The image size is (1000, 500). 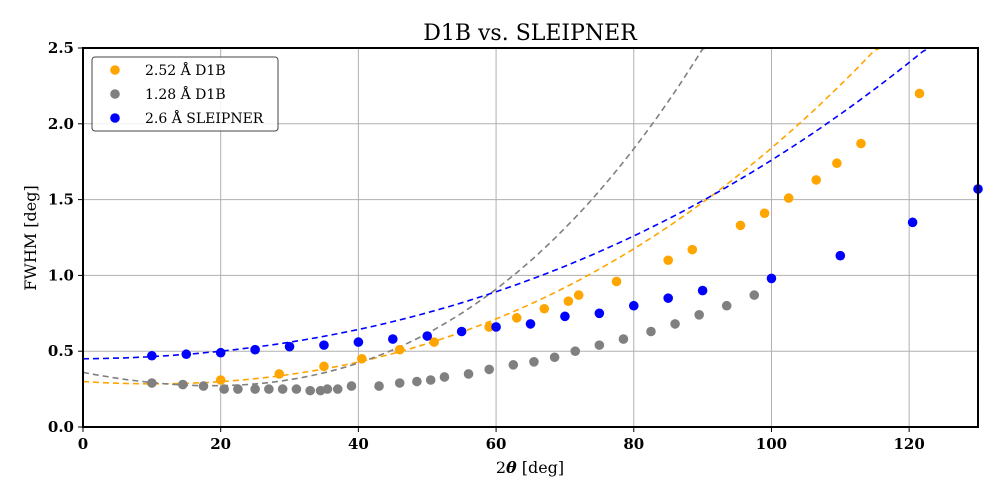 I want to click on legend-label: 2.6 Å SLEIPNER, so click(x=204, y=118).